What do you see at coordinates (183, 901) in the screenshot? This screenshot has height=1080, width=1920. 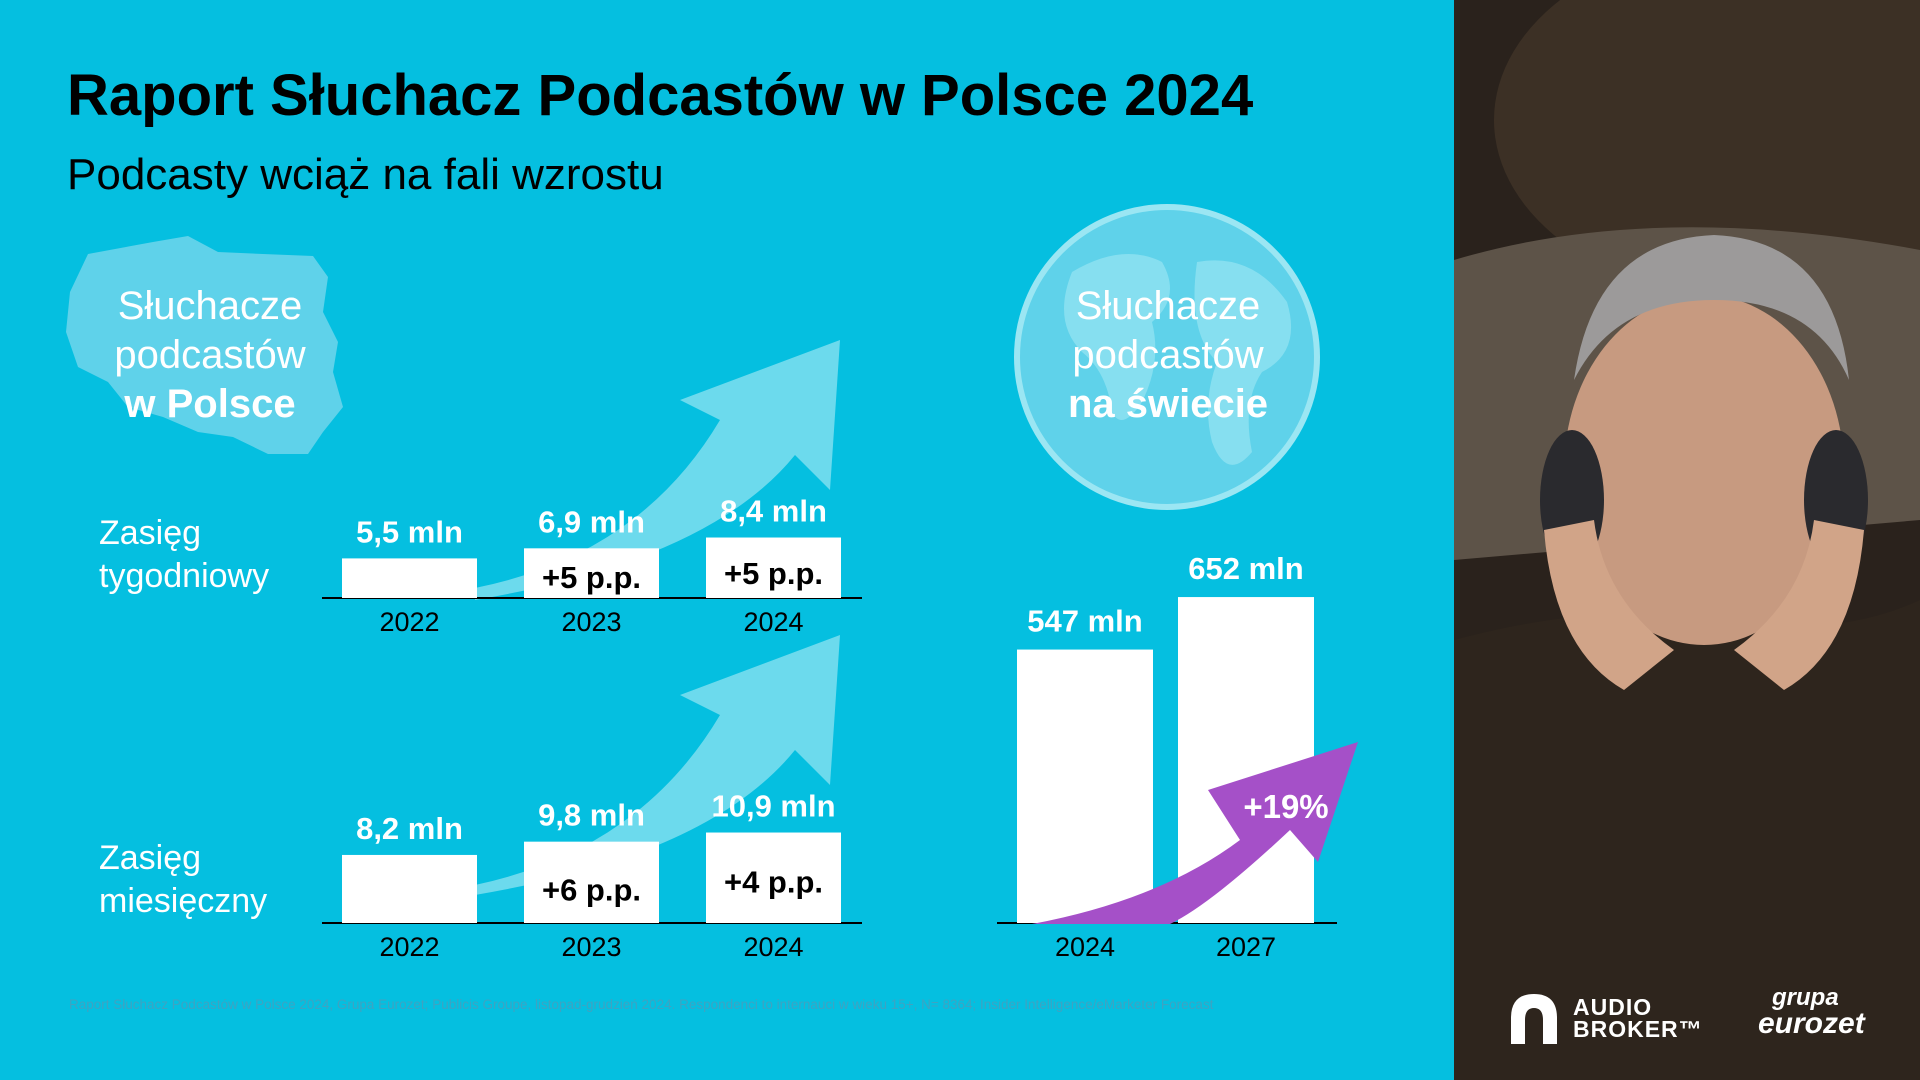 I see `monthly-label-line2: miesięczny` at bounding box center [183, 901].